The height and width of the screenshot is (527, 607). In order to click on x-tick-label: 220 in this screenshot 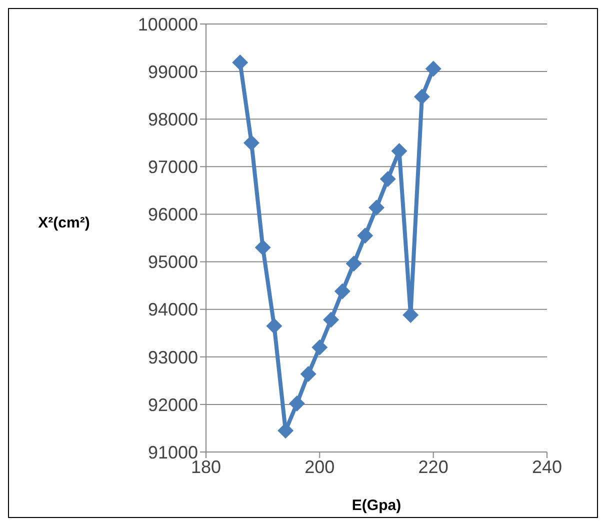, I will do `click(433, 466)`.